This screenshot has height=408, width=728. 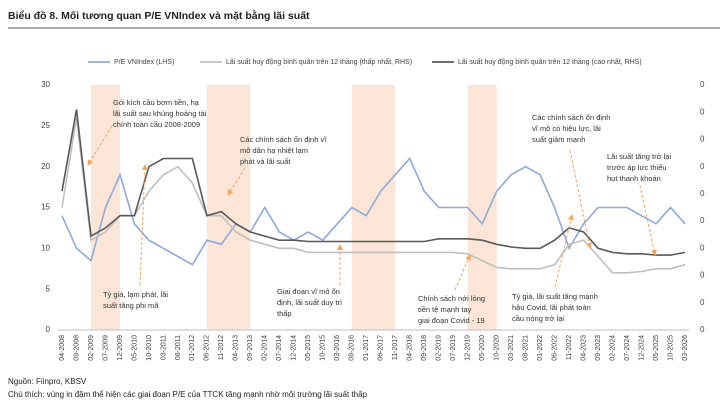 What do you see at coordinates (551, 307) in the screenshot?
I see `annotation: hậu Covid, lãi phát toàn` at bounding box center [551, 307].